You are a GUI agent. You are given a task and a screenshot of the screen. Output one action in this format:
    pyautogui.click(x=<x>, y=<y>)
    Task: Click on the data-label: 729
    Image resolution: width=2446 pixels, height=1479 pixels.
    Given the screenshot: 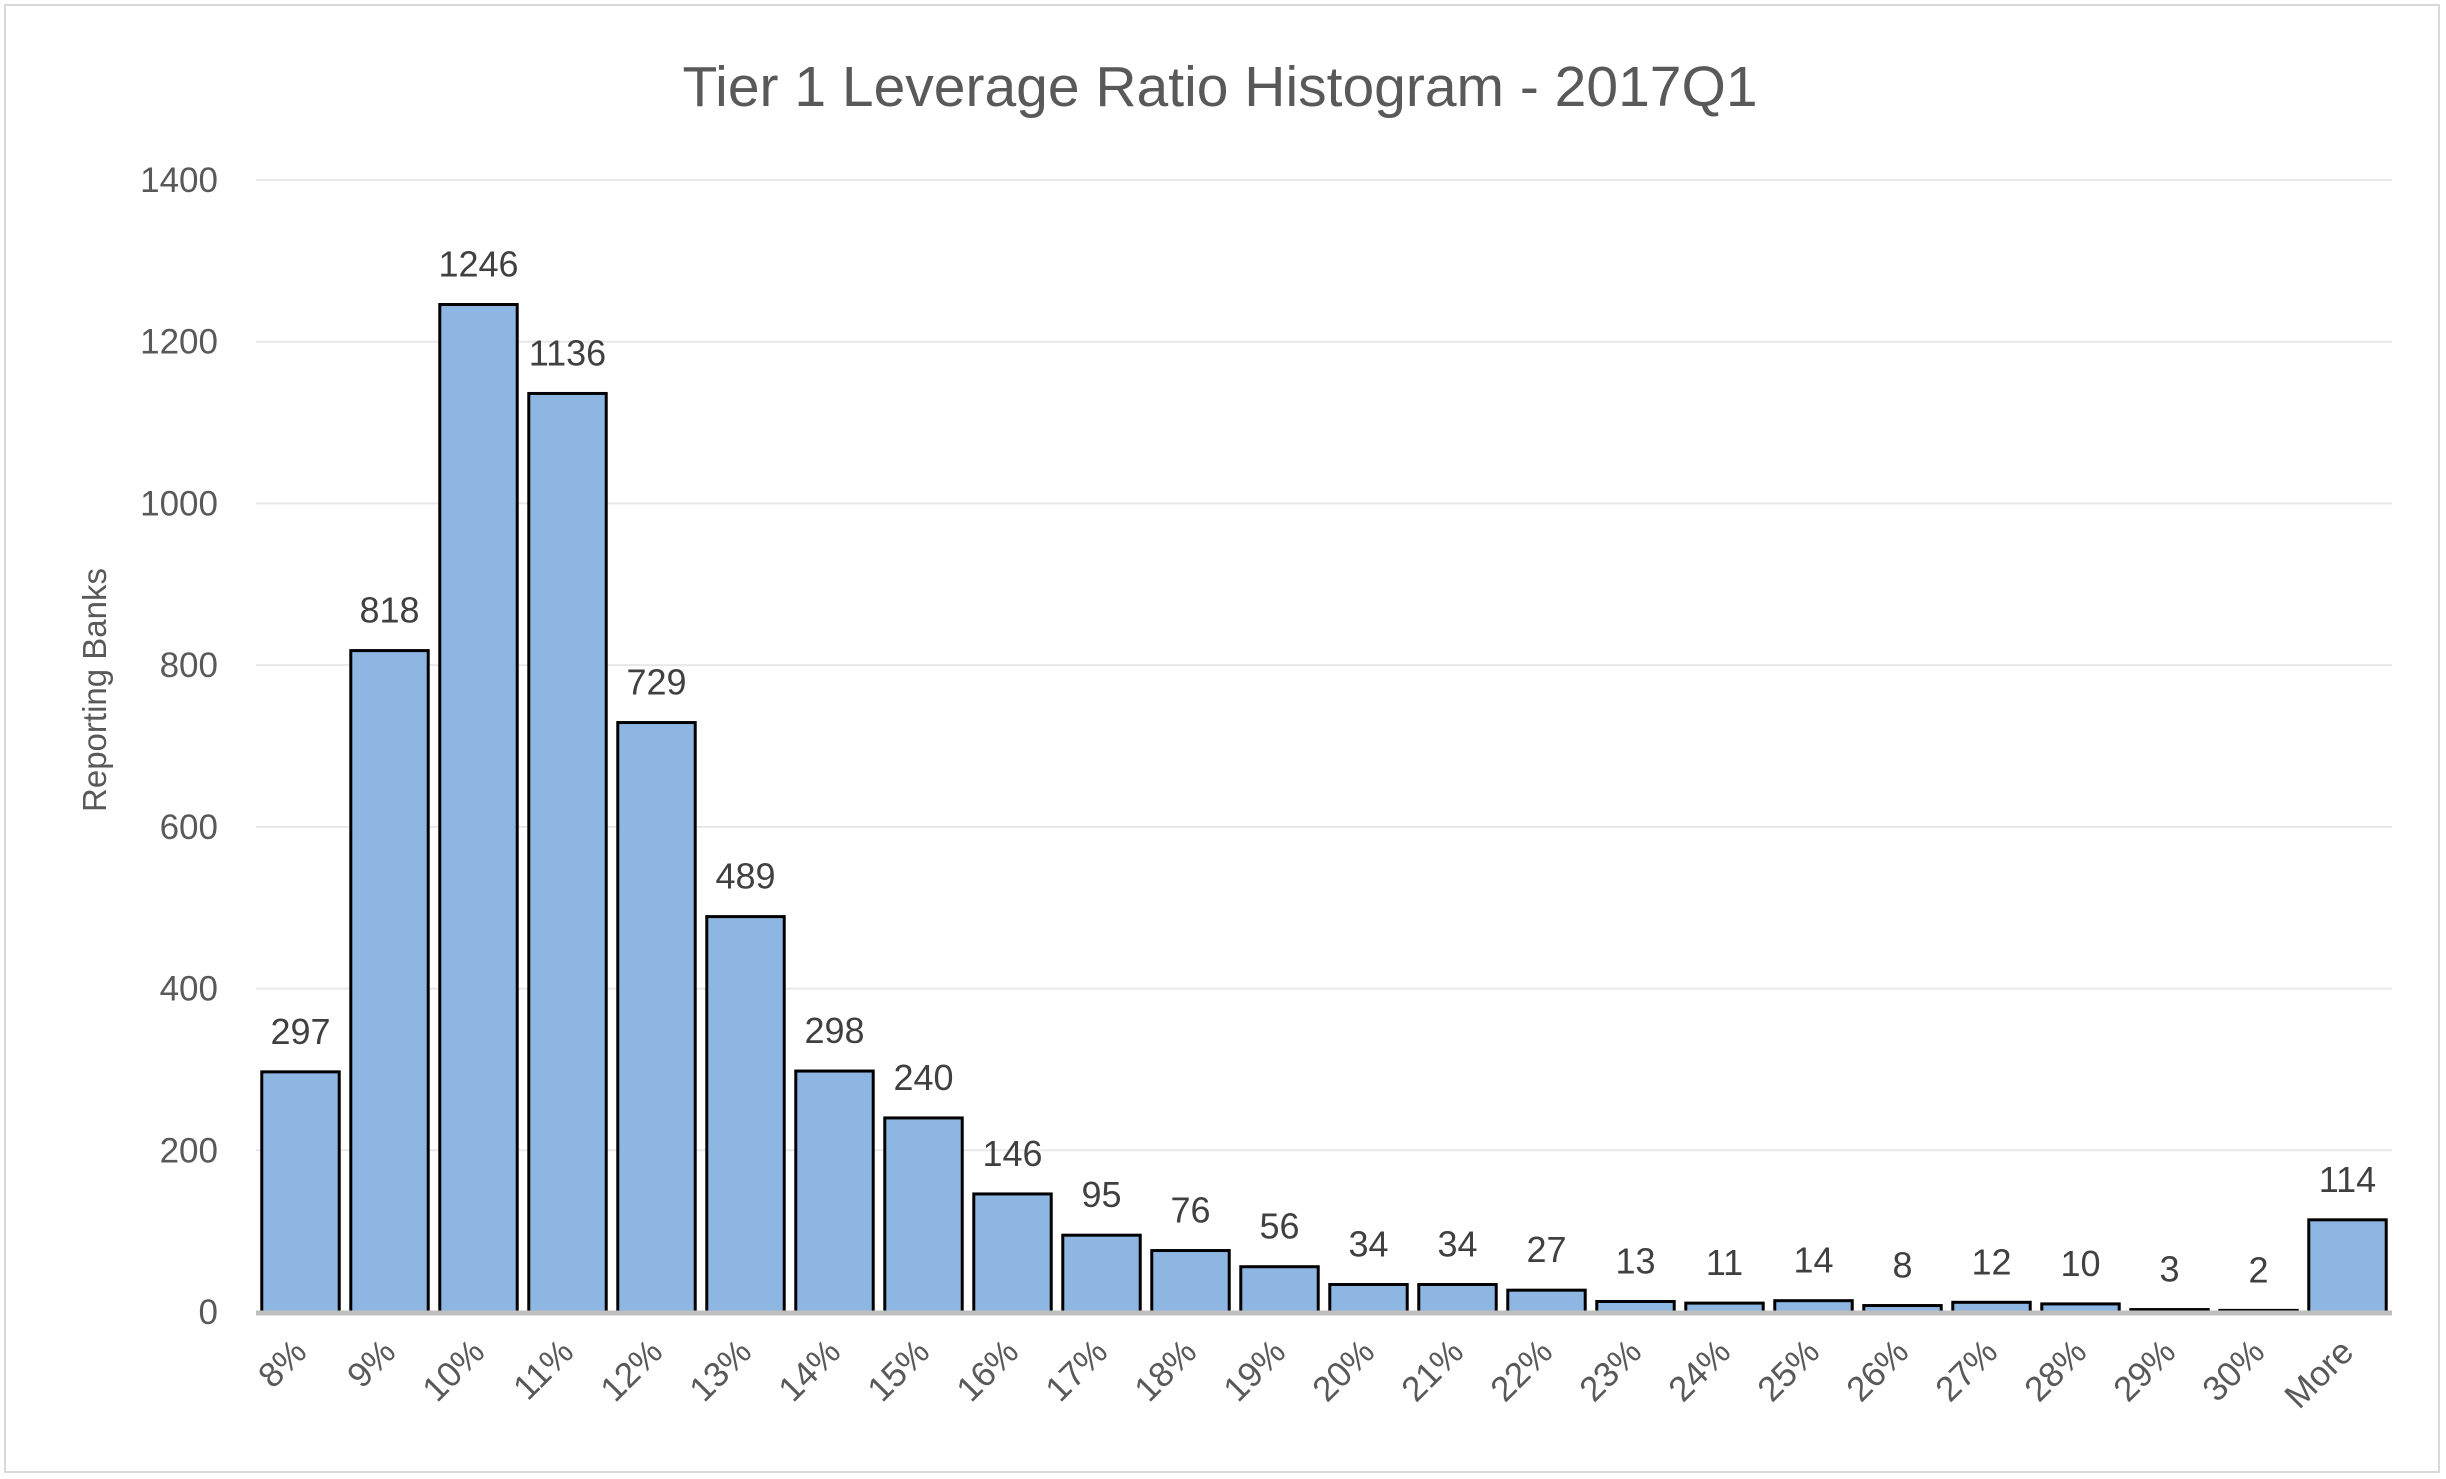 What is the action you would take?
    pyautogui.click(x=656, y=682)
    